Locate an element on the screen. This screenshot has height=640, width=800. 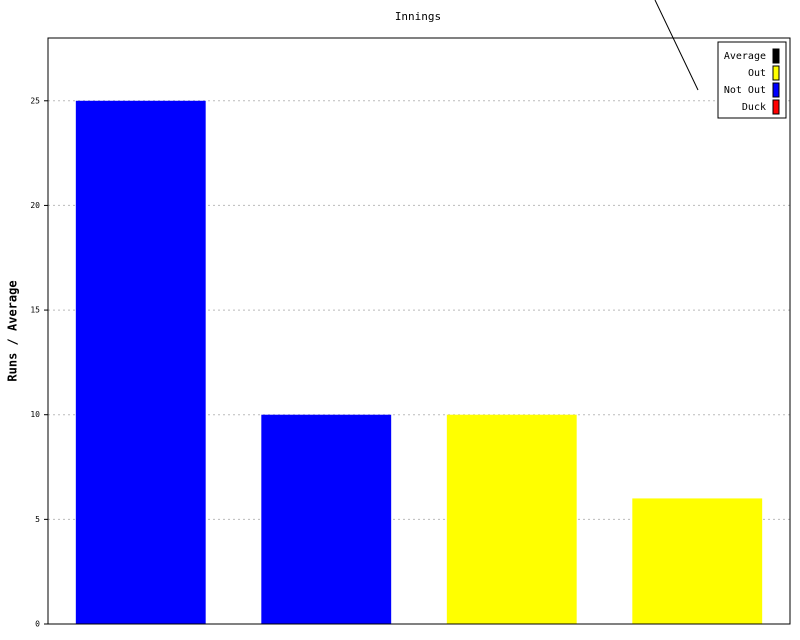
y-tick-label: 20 is located at coordinates (35, 205).